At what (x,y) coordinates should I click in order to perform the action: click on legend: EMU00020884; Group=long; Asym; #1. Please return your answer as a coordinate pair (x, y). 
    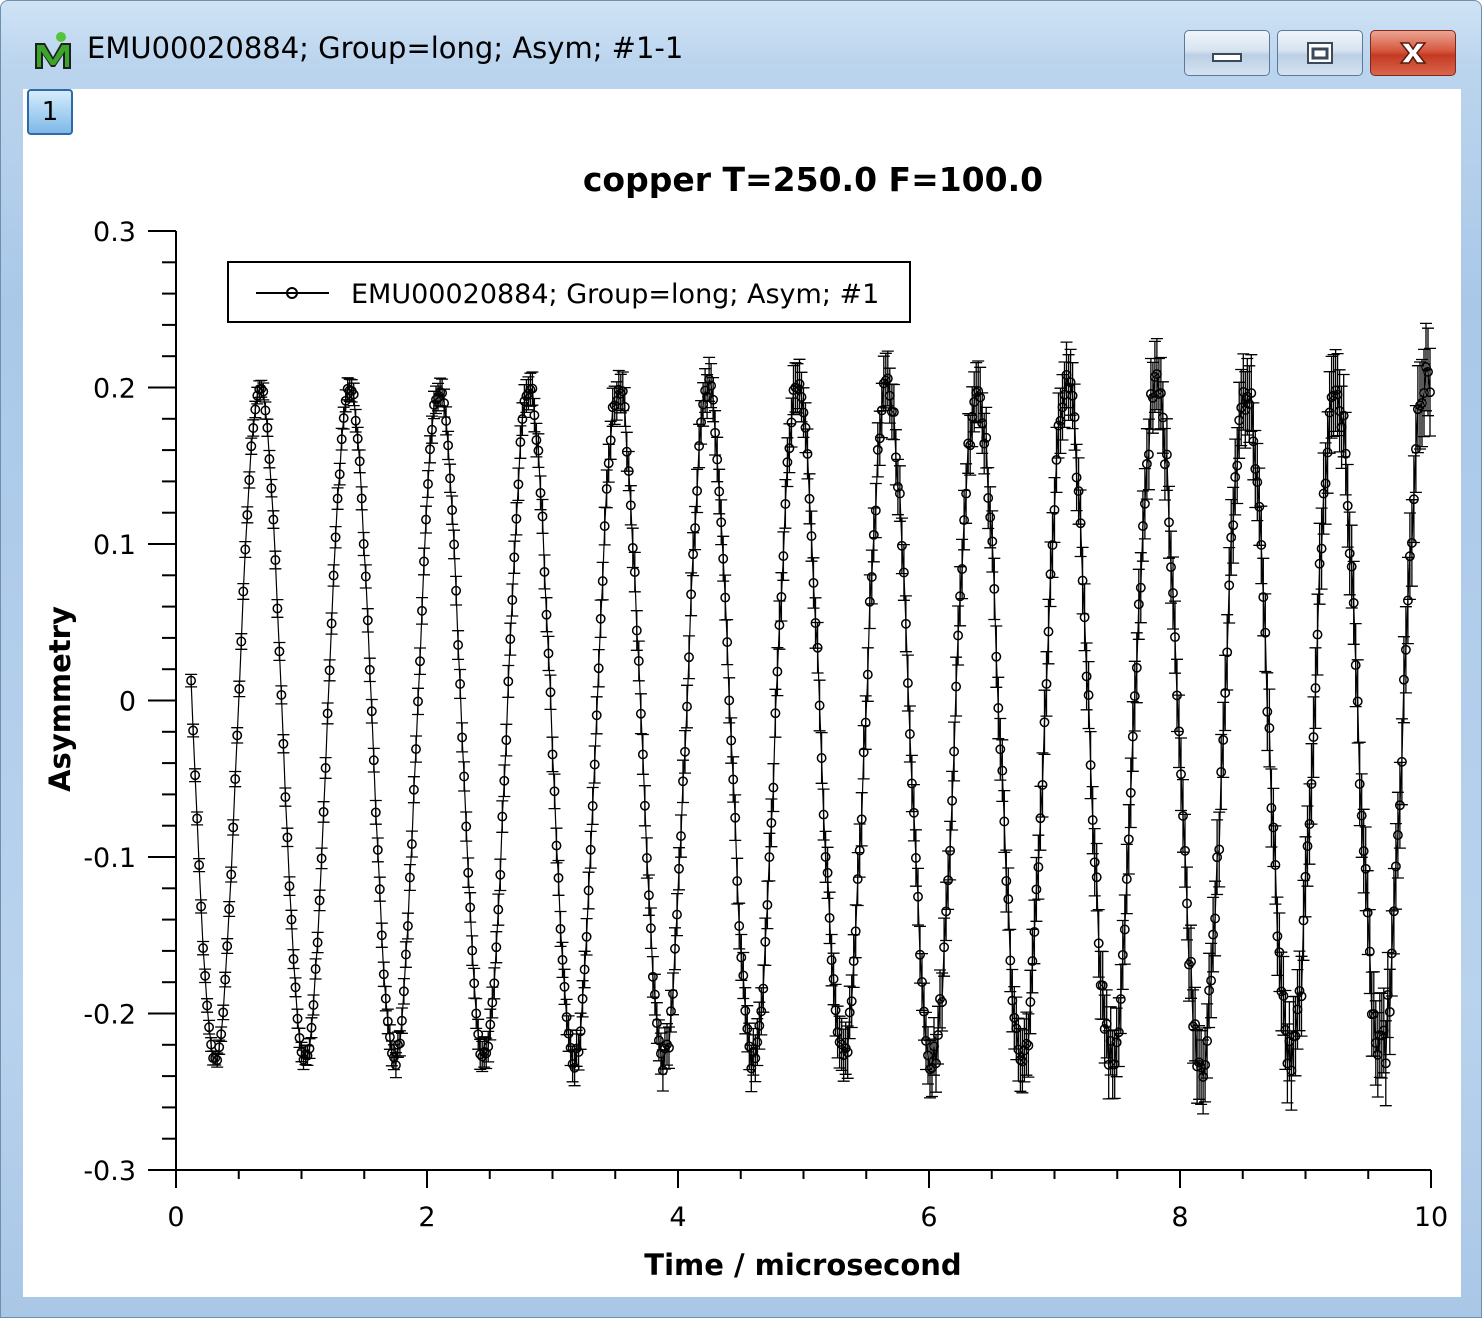
    Looking at the image, I should click on (569, 292).